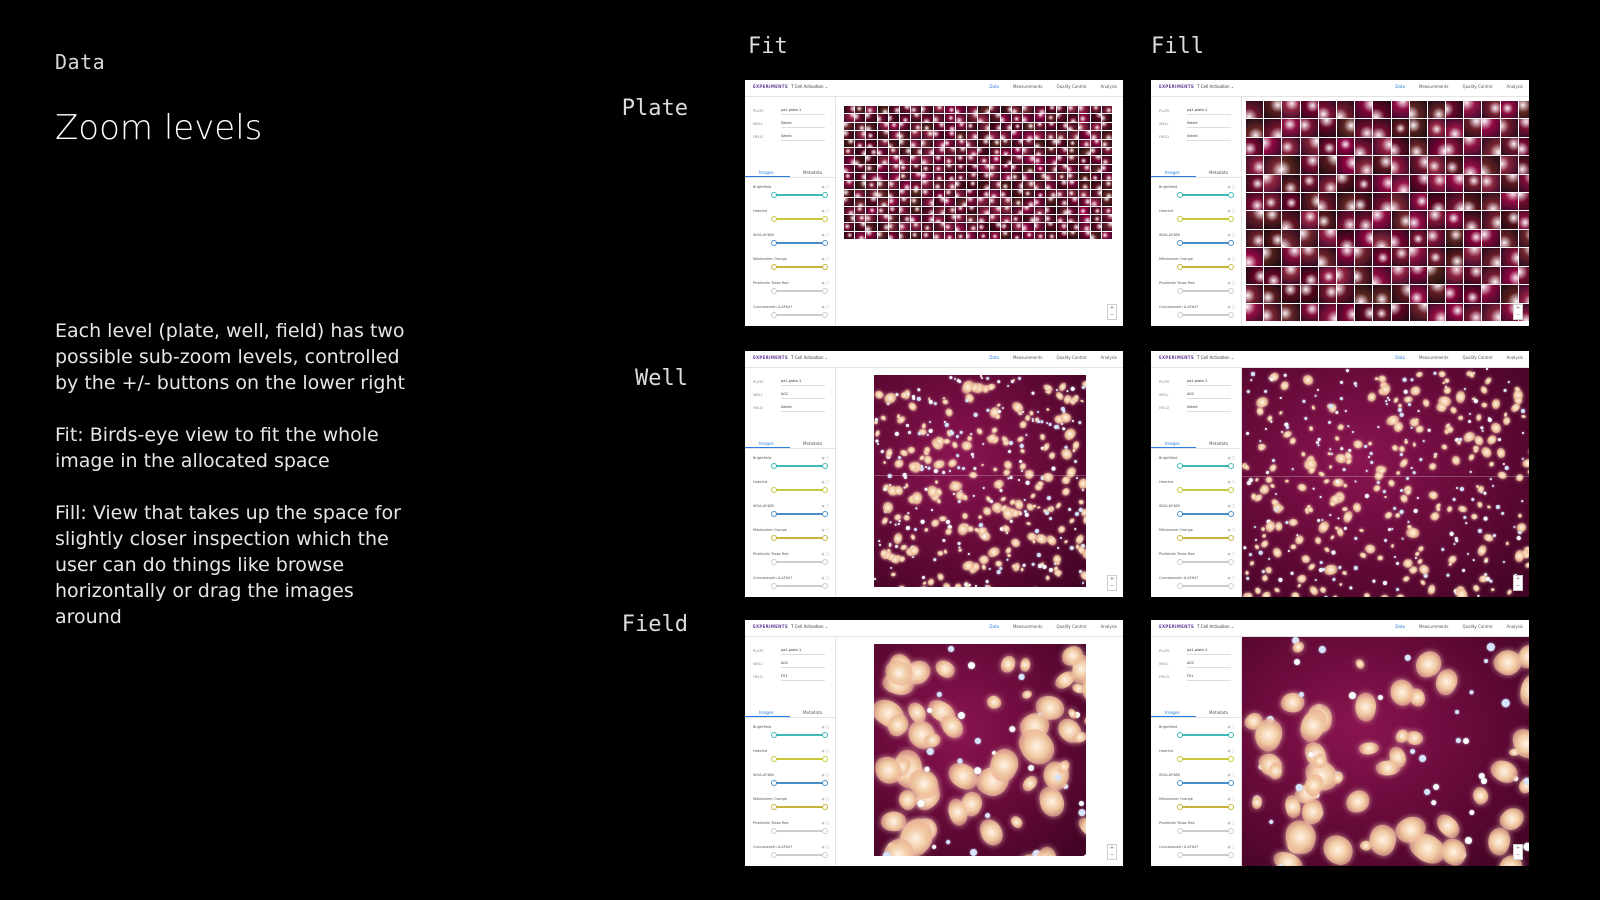 This screenshot has height=900, width=1600. I want to click on well-microscopy-image, so click(980, 481).